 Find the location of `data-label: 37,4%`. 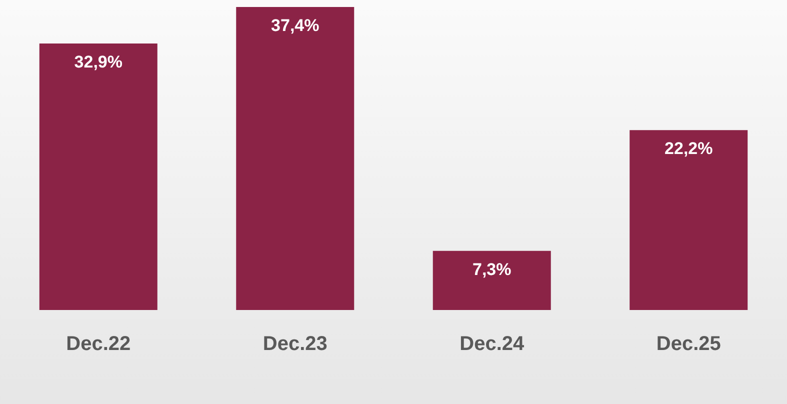

data-label: 37,4% is located at coordinates (295, 25).